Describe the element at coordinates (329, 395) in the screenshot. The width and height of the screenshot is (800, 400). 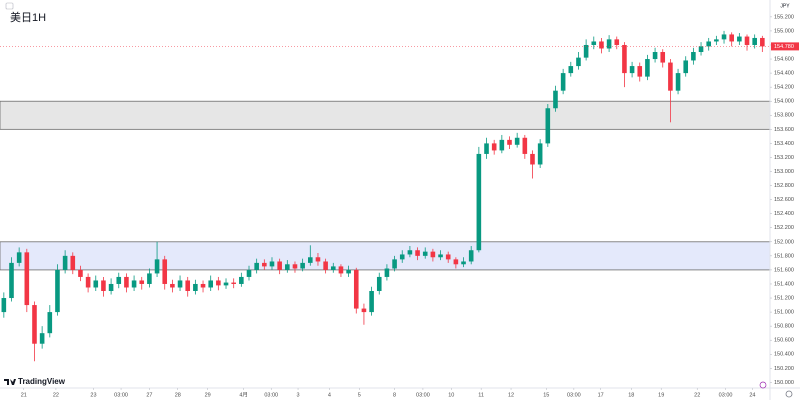
I see `x-tick-label: 4` at that location.